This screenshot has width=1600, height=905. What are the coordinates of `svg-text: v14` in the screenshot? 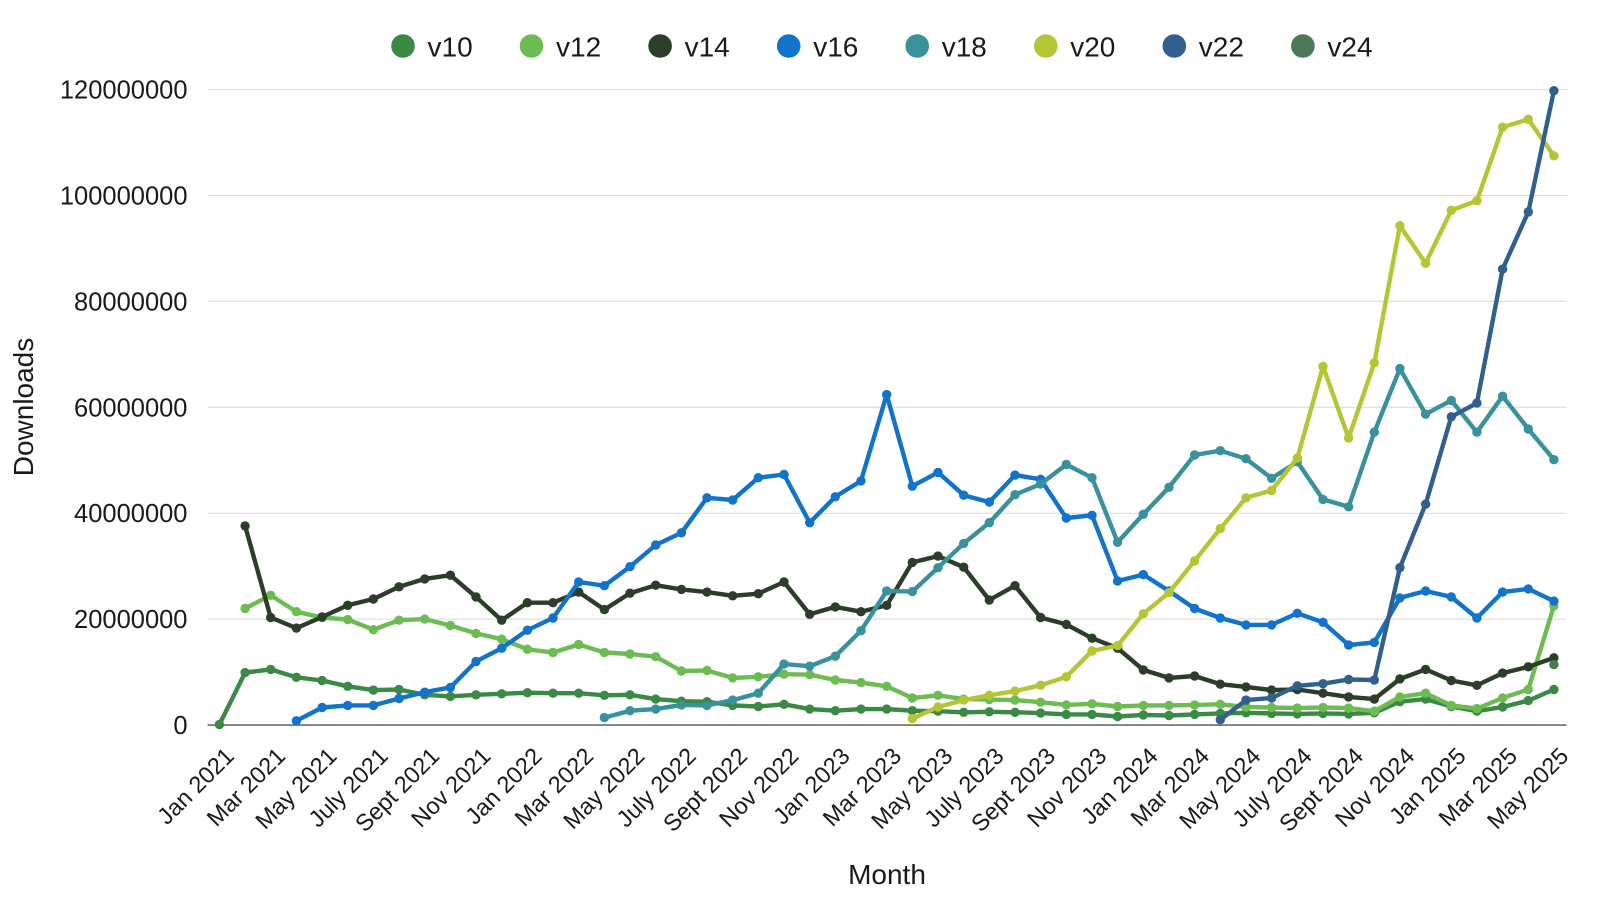 It's located at (707, 47).